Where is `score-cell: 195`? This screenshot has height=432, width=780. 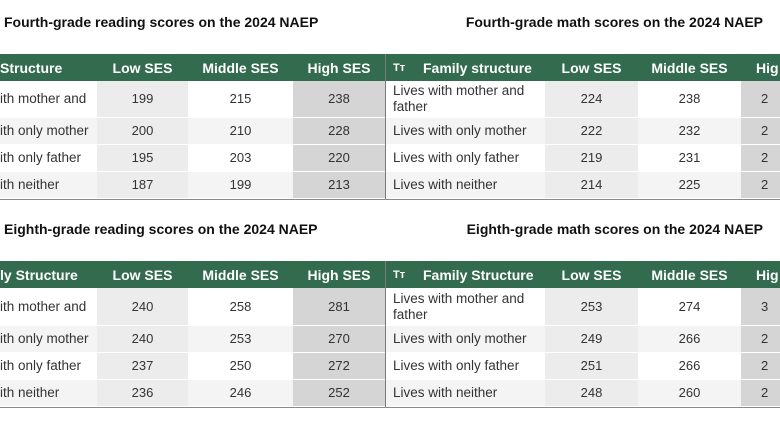
score-cell: 195 is located at coordinates (142, 158).